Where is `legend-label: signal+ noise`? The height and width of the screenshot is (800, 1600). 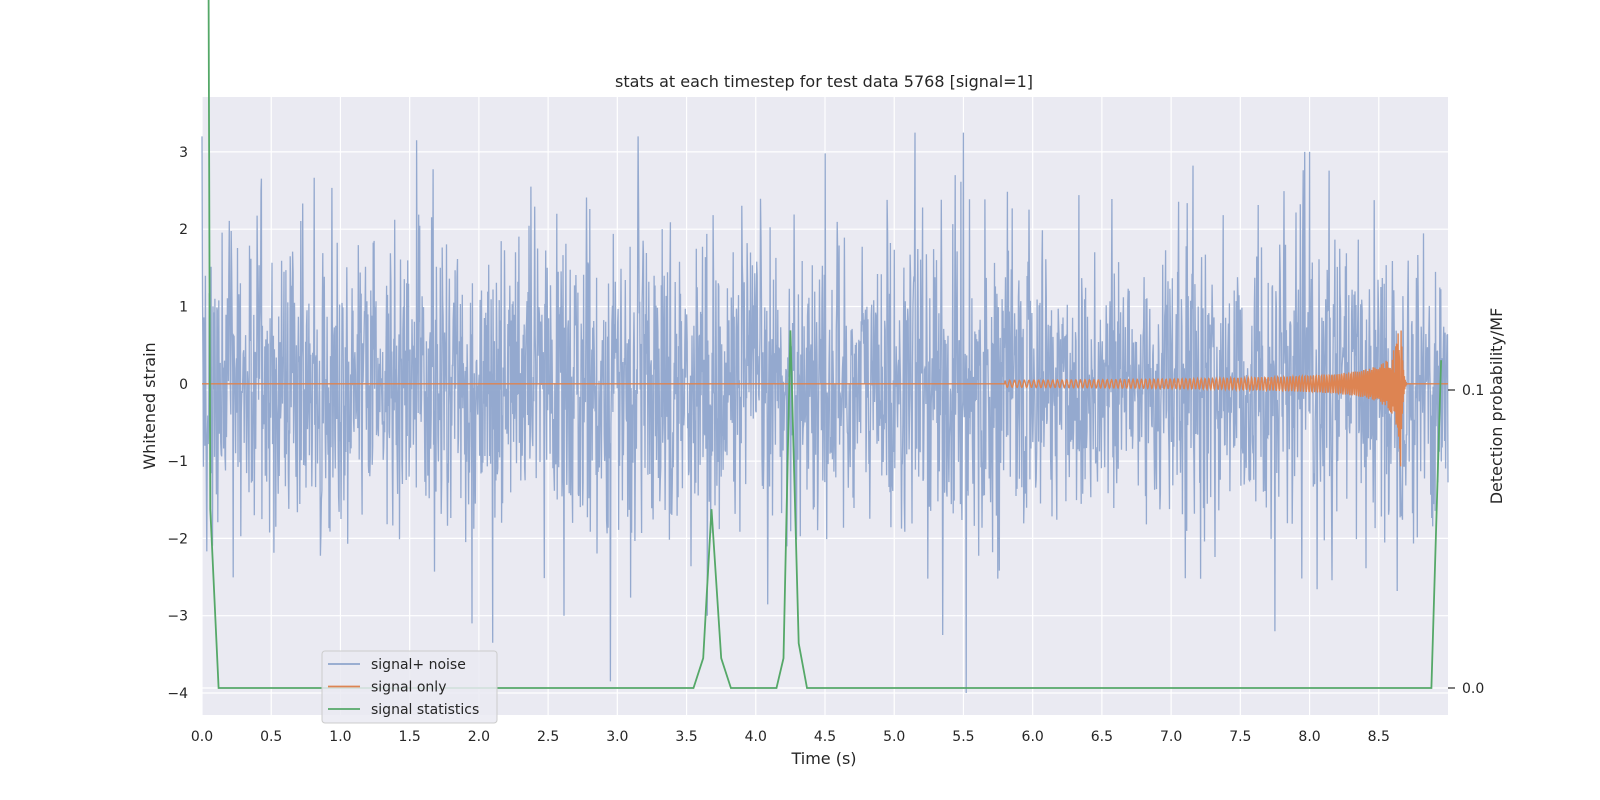
legend-label: signal+ noise is located at coordinates (418, 665).